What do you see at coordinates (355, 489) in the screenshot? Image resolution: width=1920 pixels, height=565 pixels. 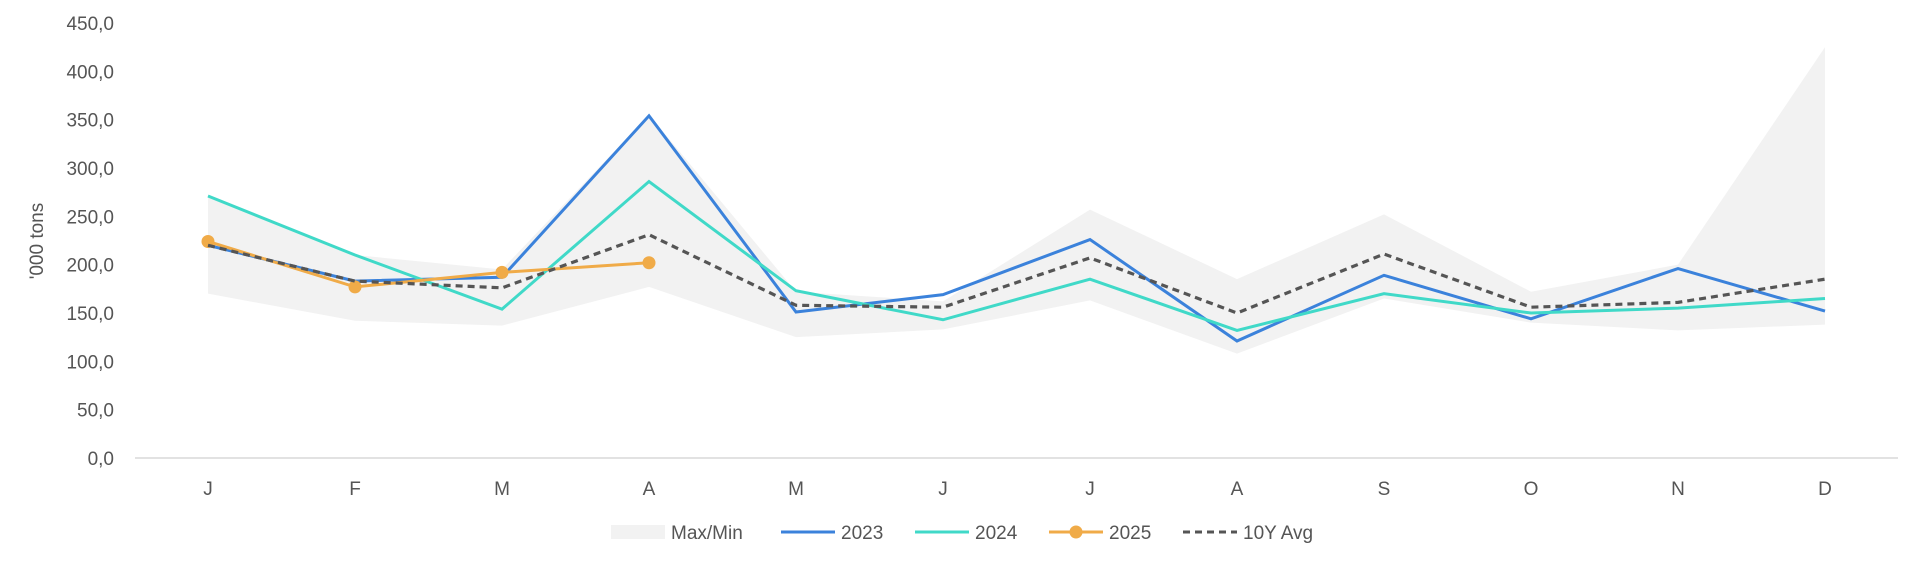 I see `x-tick-label: F` at bounding box center [355, 489].